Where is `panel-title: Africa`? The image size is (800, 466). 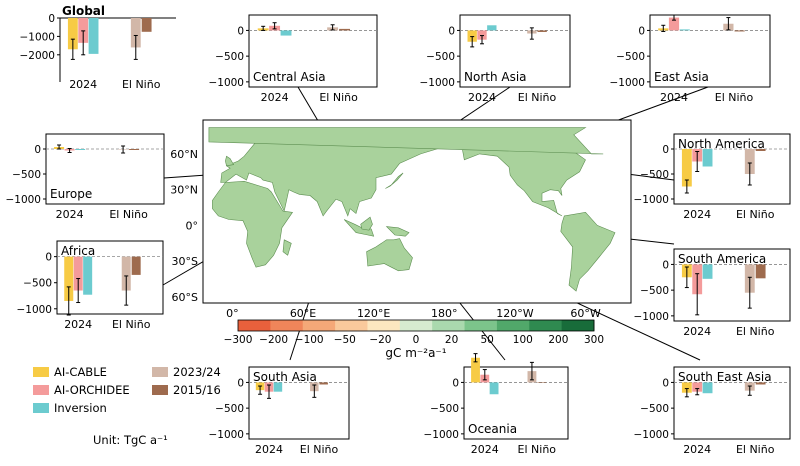 panel-title: Africa is located at coordinates (78, 251).